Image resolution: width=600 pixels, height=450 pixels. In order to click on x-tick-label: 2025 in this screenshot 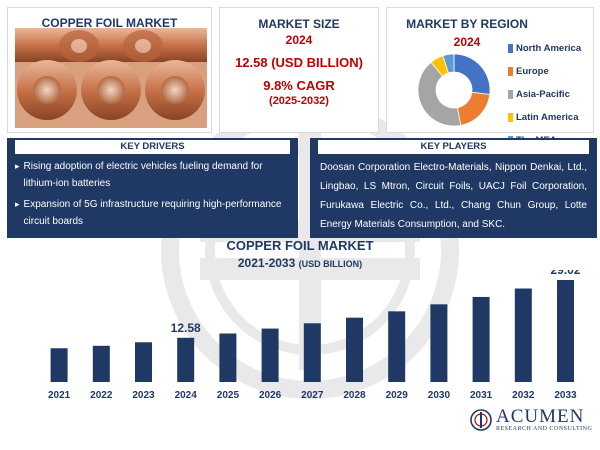, I will do `click(228, 395)`.